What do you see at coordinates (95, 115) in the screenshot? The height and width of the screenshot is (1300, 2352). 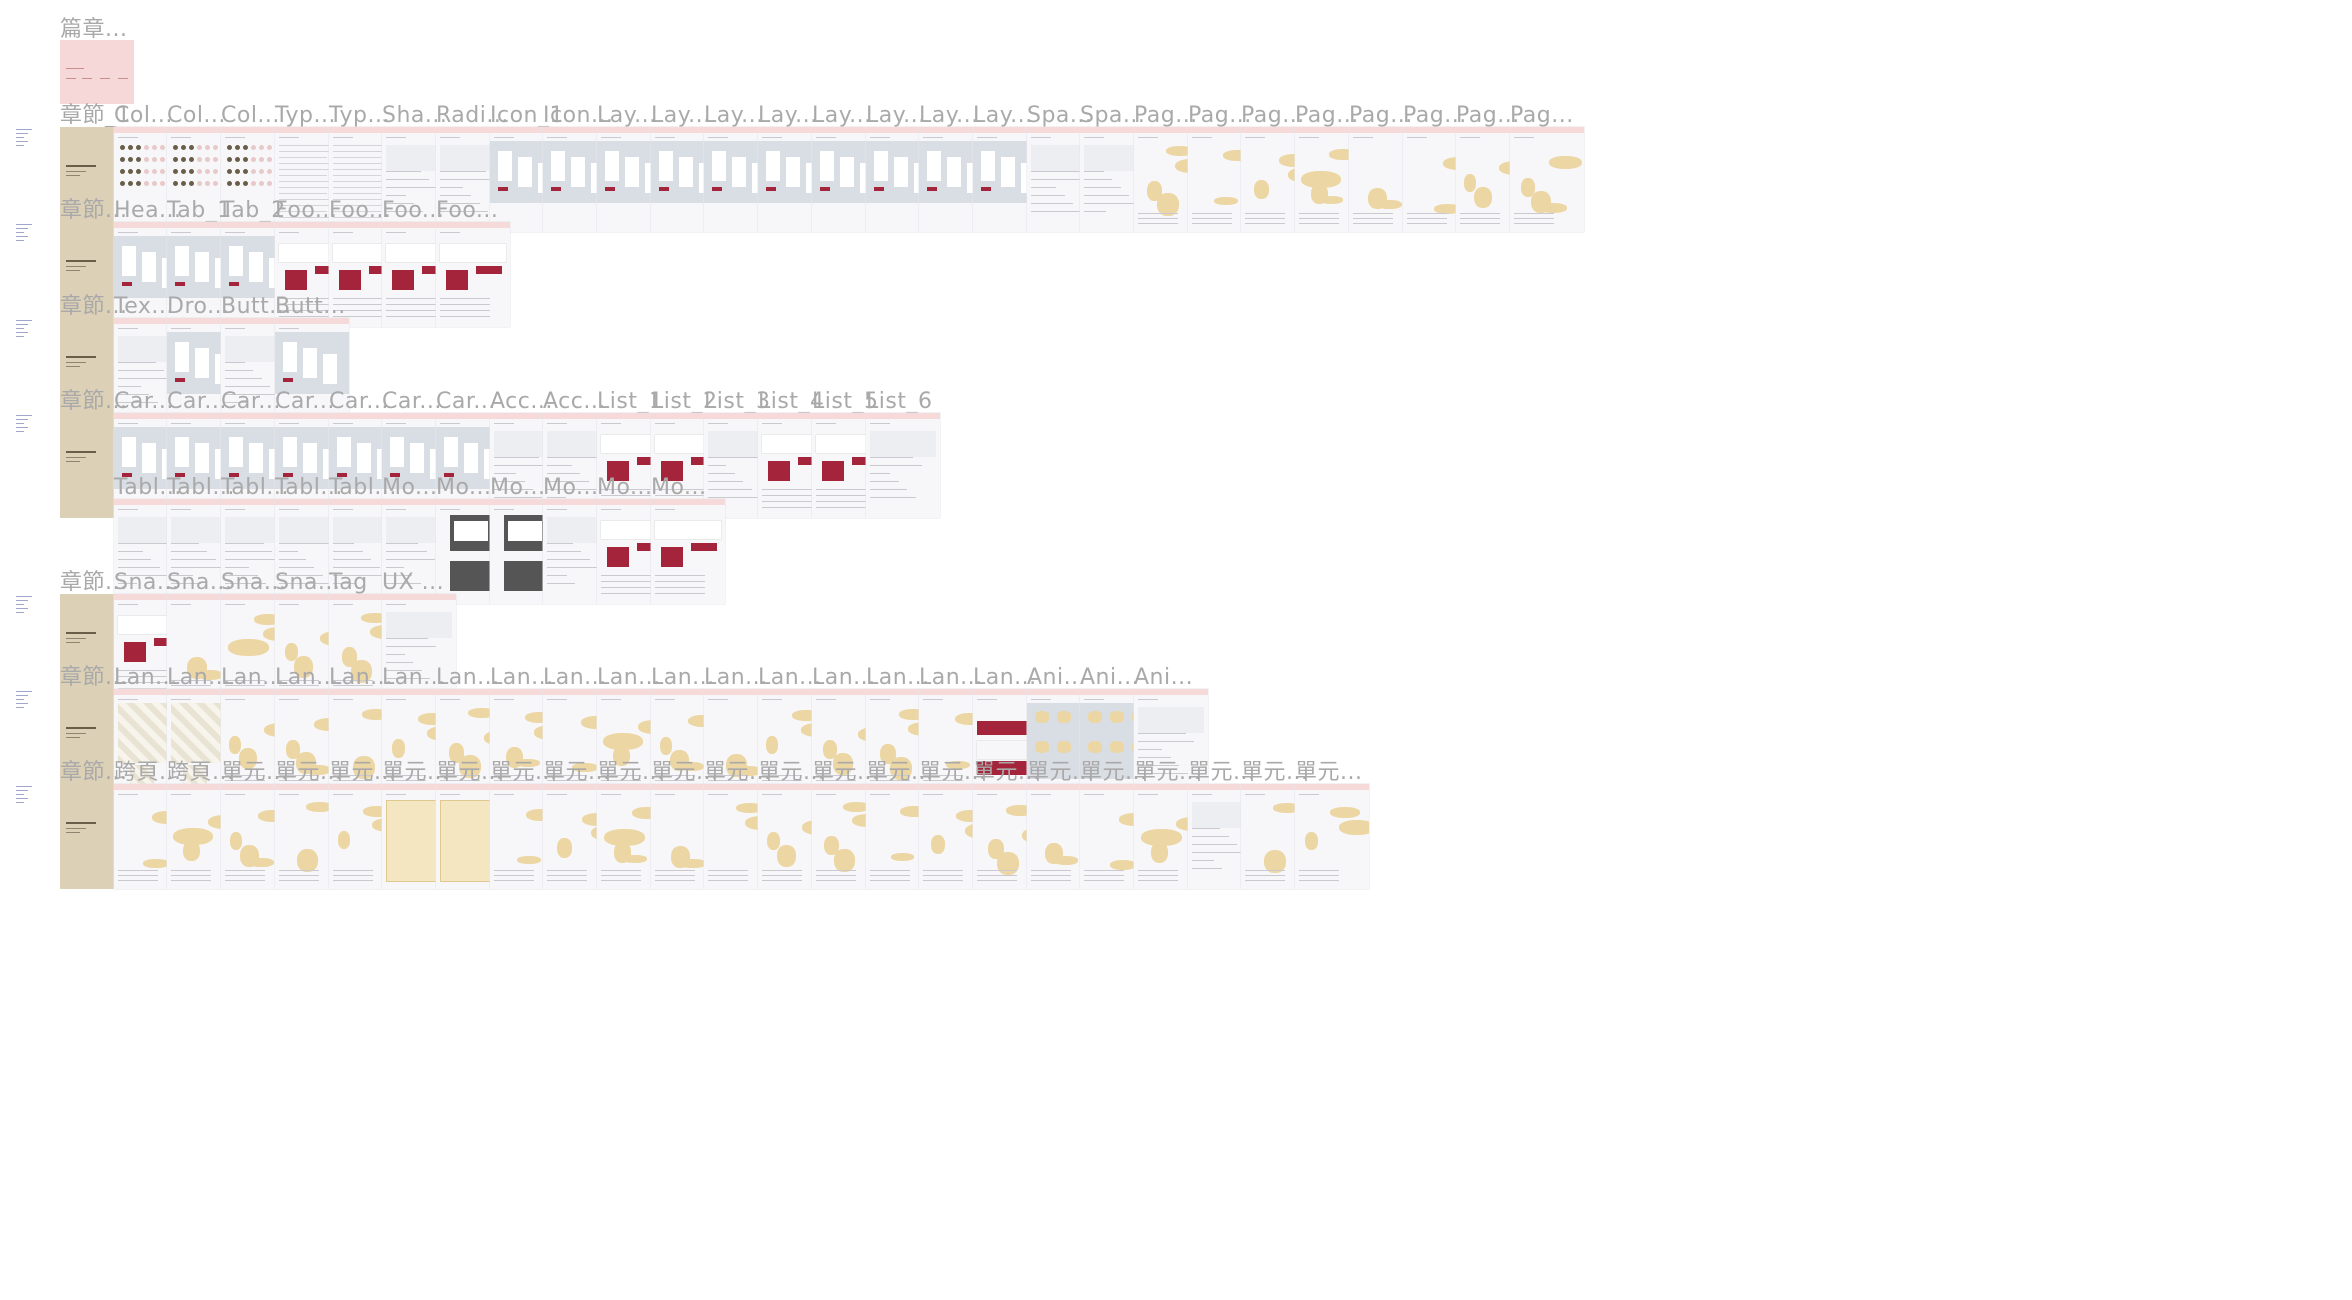 I see `frame-label: 章節_1` at bounding box center [95, 115].